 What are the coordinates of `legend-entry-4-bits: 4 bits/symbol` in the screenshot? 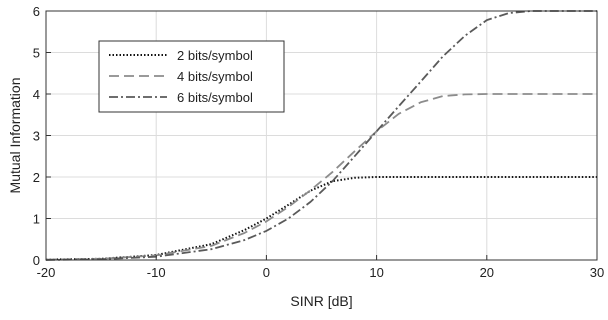 It's located at (181, 76).